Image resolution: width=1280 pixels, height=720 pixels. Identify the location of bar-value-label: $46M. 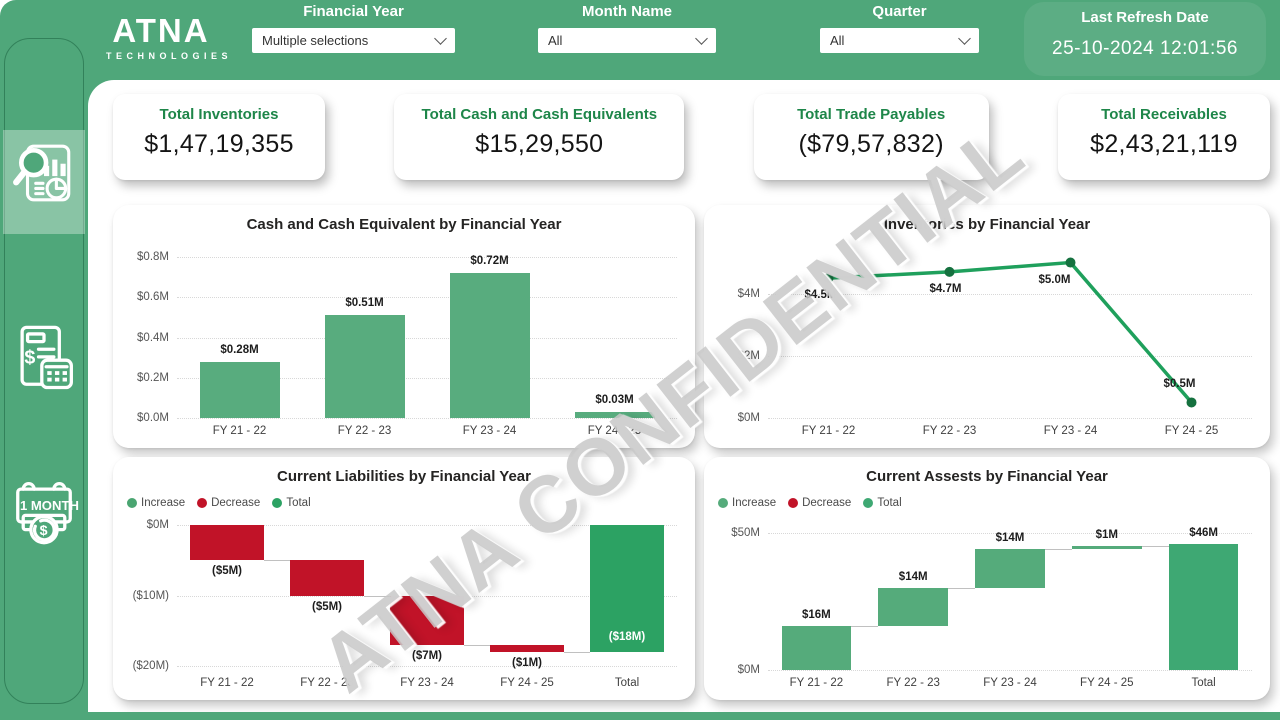
(1203, 532).